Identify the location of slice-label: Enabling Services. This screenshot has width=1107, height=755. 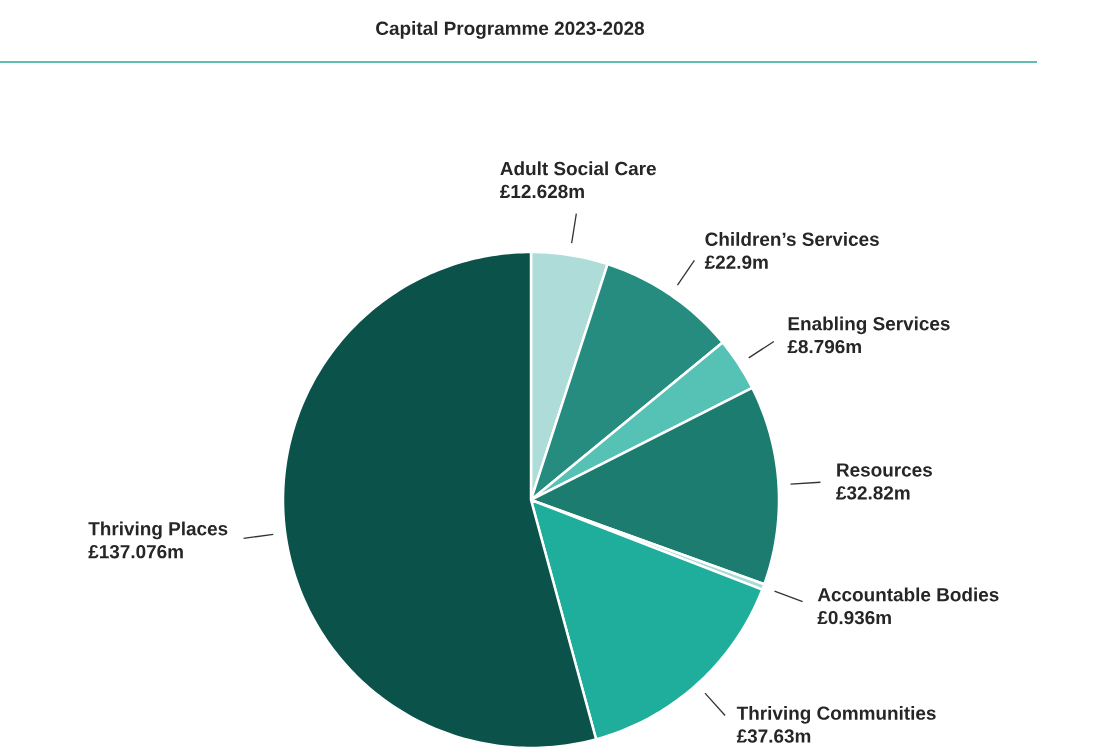
(869, 325).